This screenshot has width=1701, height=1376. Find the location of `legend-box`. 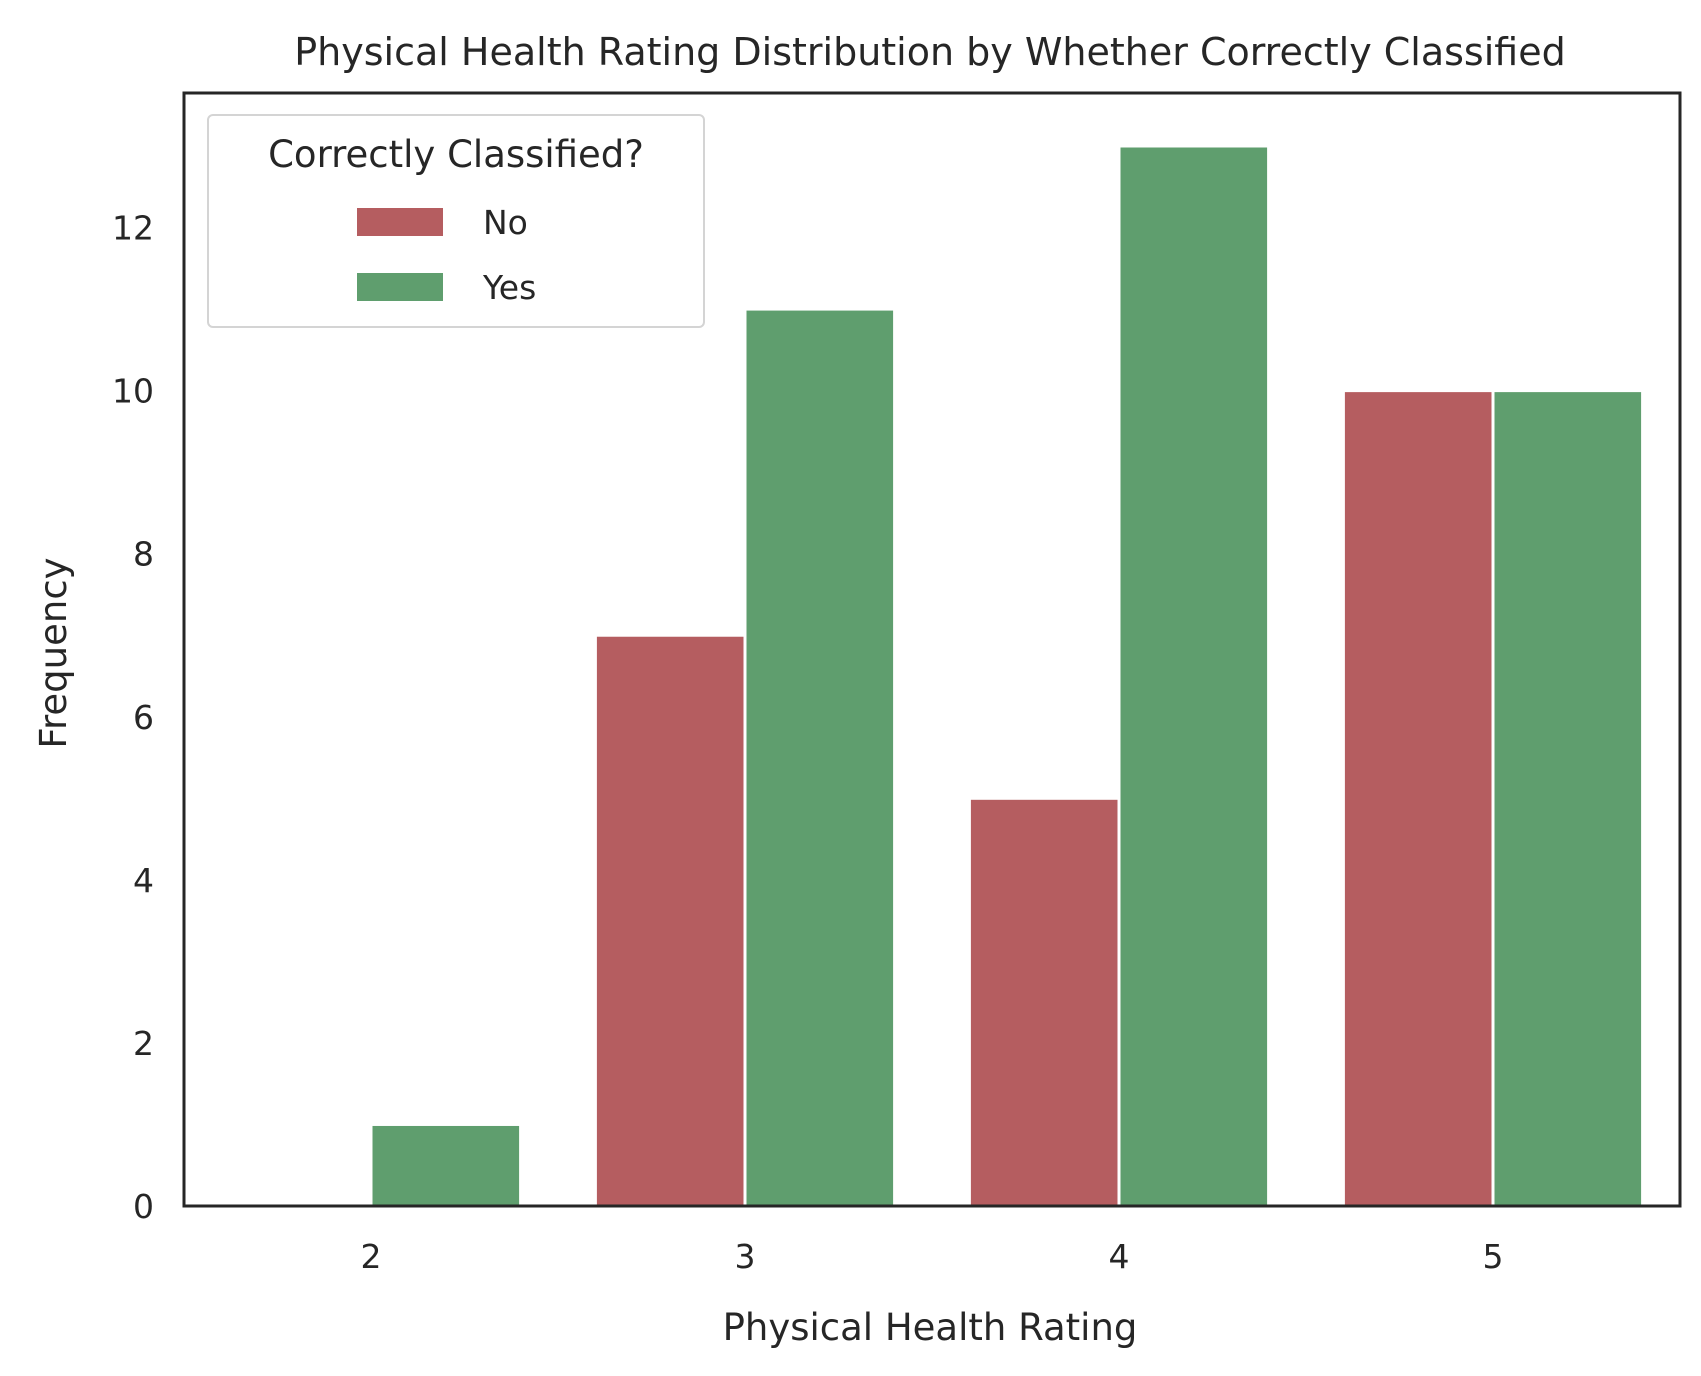

legend-box is located at coordinates (456, 221).